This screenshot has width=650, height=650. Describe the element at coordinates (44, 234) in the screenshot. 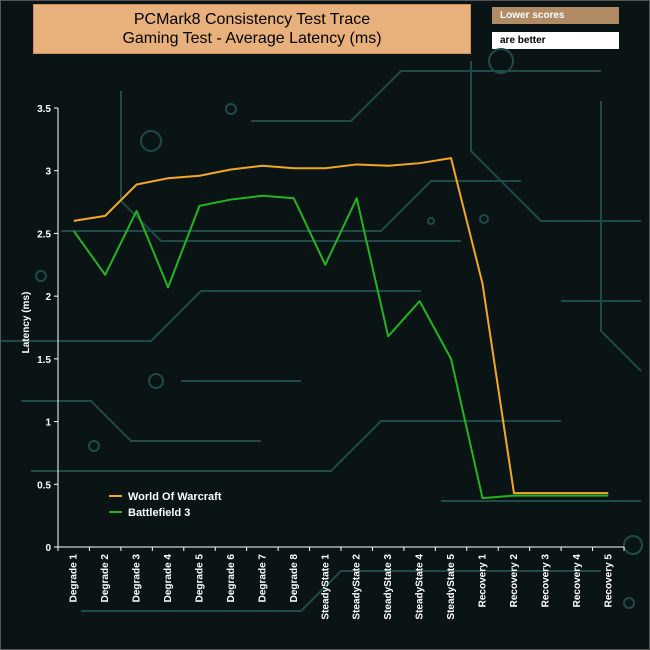

I see `y-tick-label: 2.5` at that location.